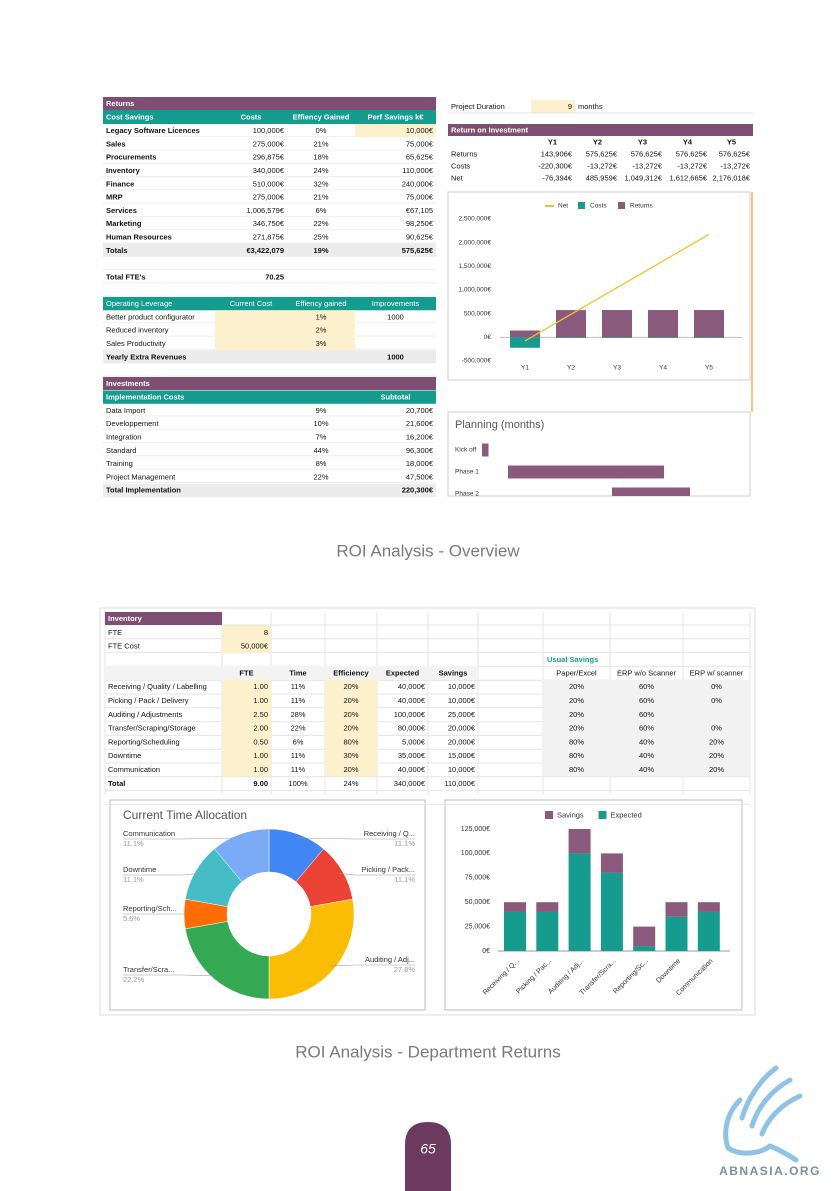 This screenshot has width=840, height=1191. Describe the element at coordinates (499, 425) in the screenshot. I see `chart-title: Planning (months)` at that location.